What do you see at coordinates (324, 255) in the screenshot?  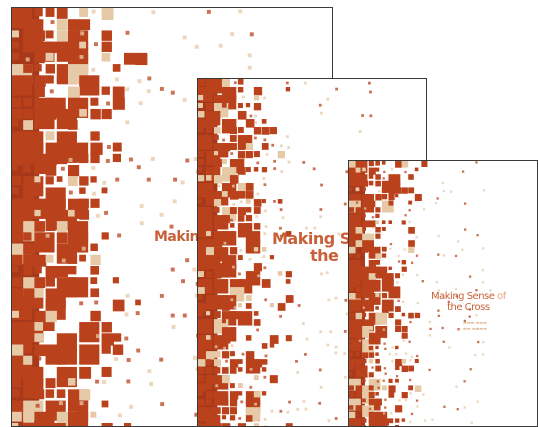 I see `cover-title-line2: the` at bounding box center [324, 255].